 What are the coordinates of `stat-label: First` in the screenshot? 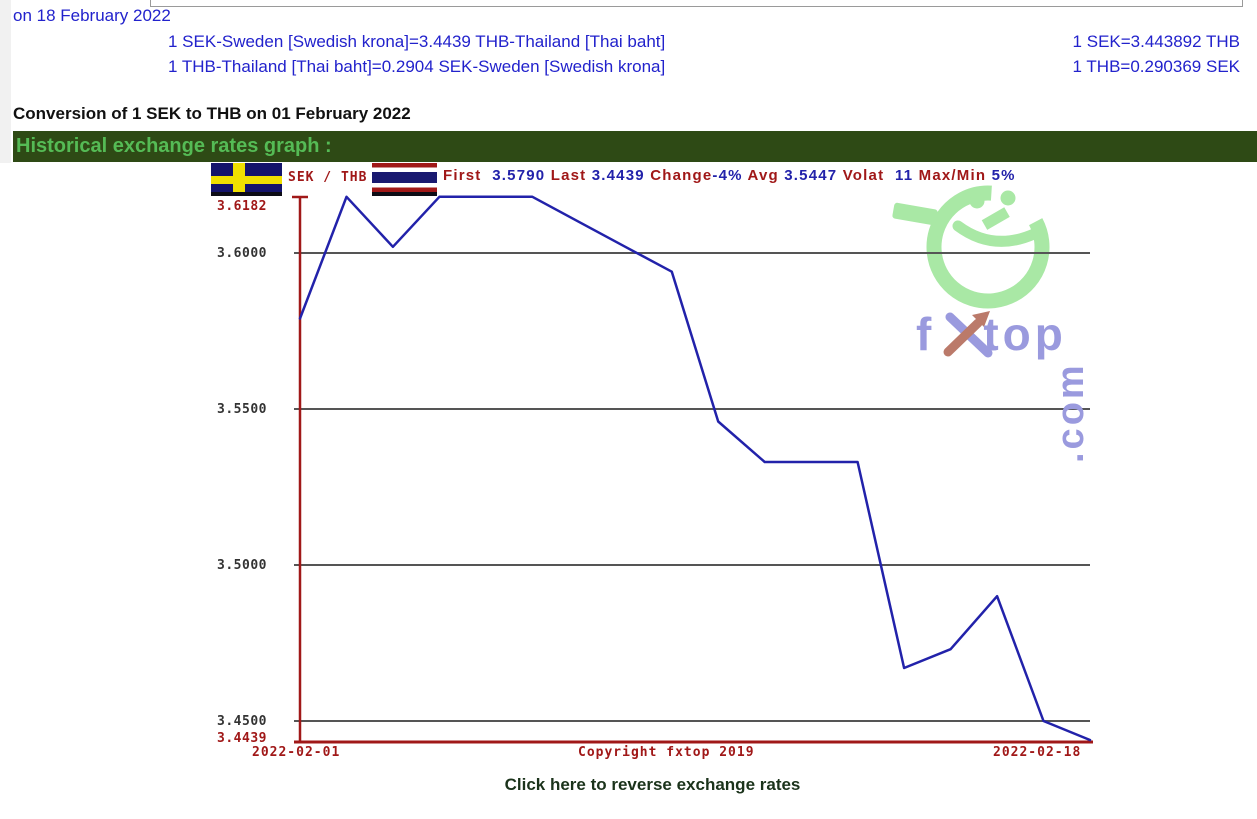 It's located at (462, 175).